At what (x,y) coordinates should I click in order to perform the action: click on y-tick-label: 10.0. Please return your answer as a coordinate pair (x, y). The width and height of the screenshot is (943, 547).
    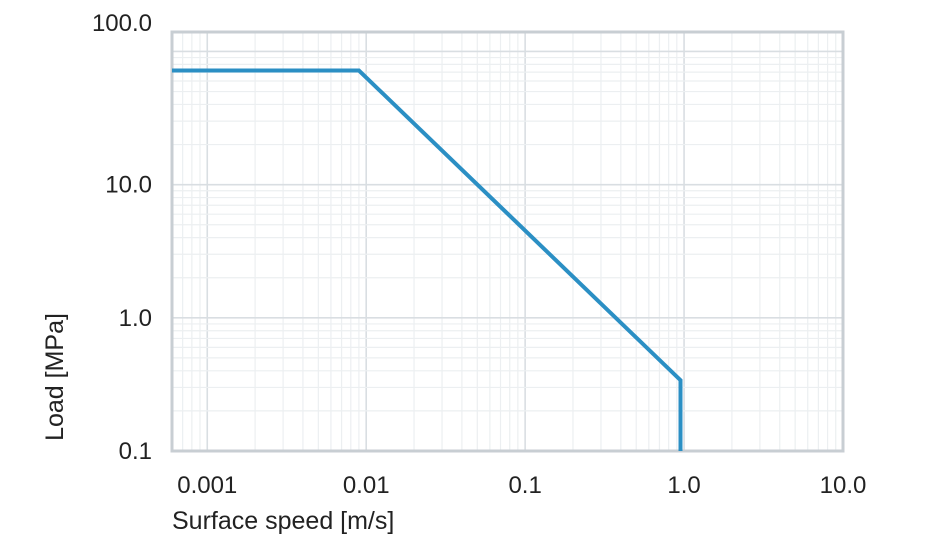
    Looking at the image, I should click on (128, 185).